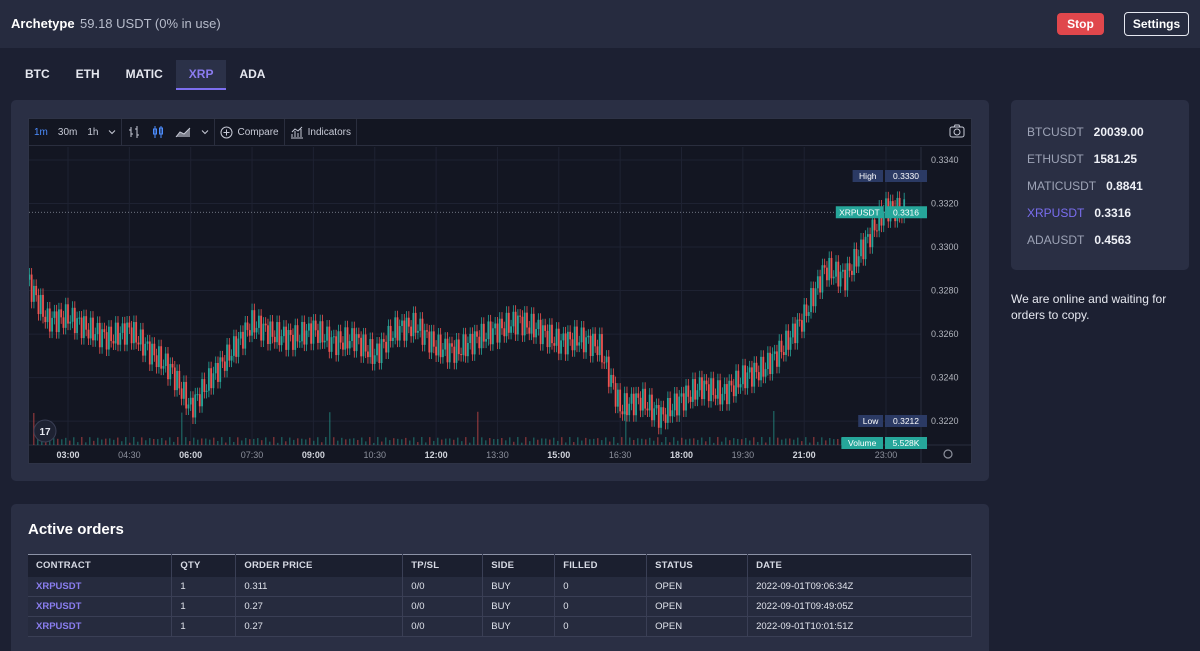 Image resolution: width=1200 pixels, height=651 pixels. I want to click on column-header: QTY, so click(204, 565).